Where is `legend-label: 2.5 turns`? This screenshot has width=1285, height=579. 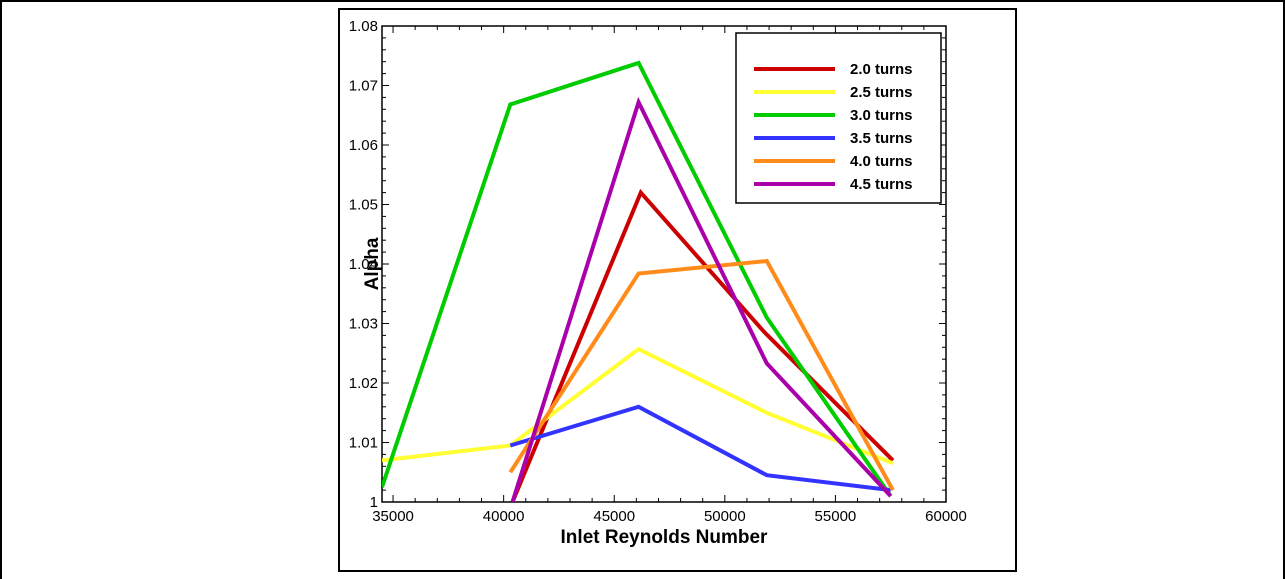 legend-label: 2.5 turns is located at coordinates (881, 92).